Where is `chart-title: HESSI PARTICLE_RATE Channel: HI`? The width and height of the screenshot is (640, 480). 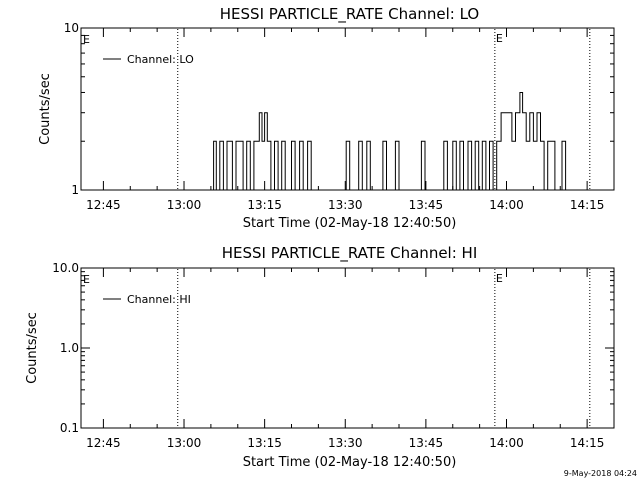 chart-title: HESSI PARTICLE_RATE Channel: HI is located at coordinates (350, 253).